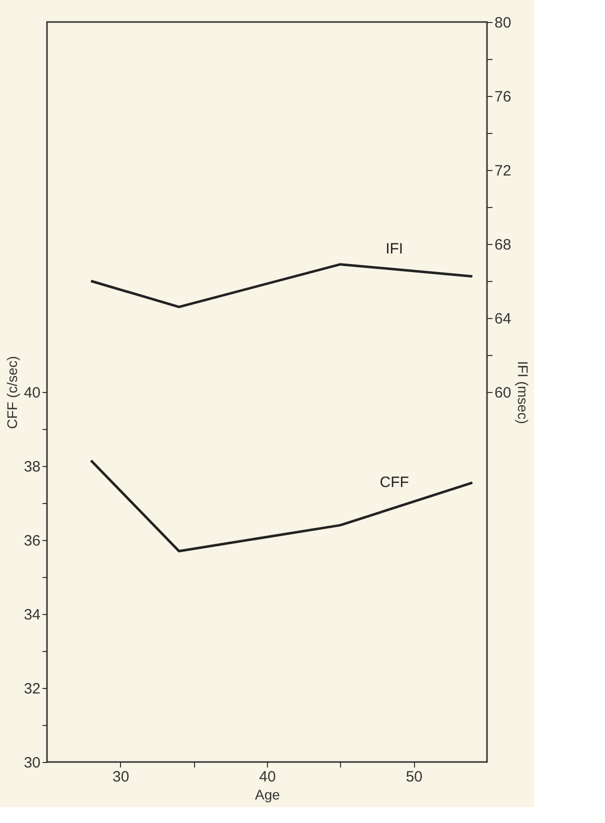  I want to click on y2-tick-label: 68, so click(503, 245).